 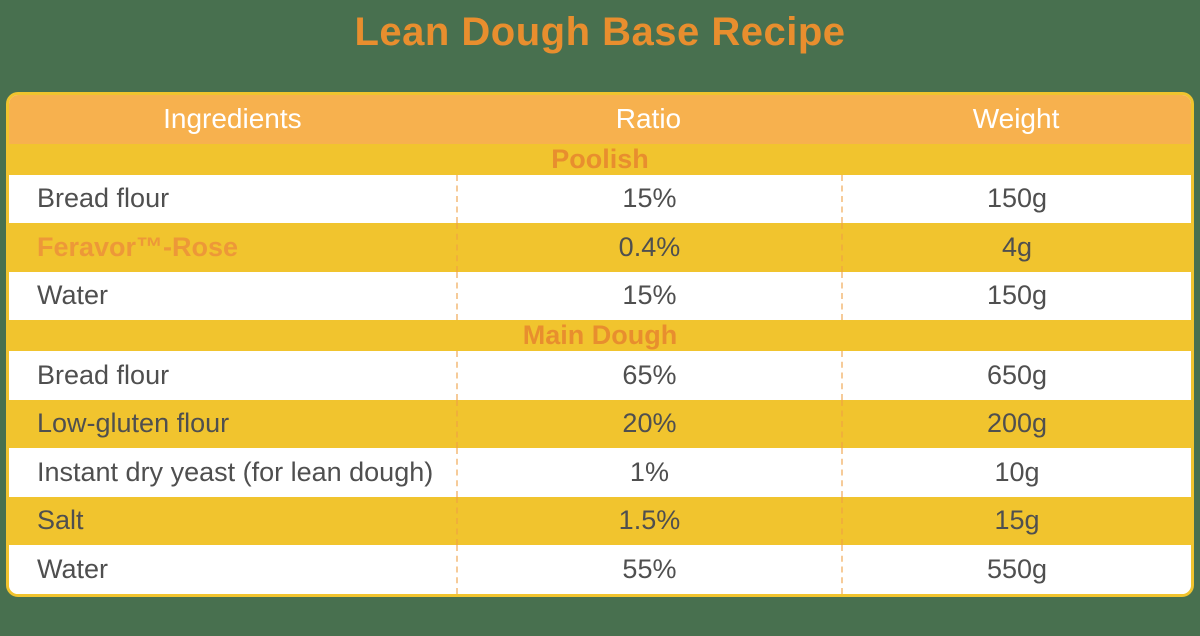 I want to click on column-header-ratio: Ratio, so click(x=648, y=119).